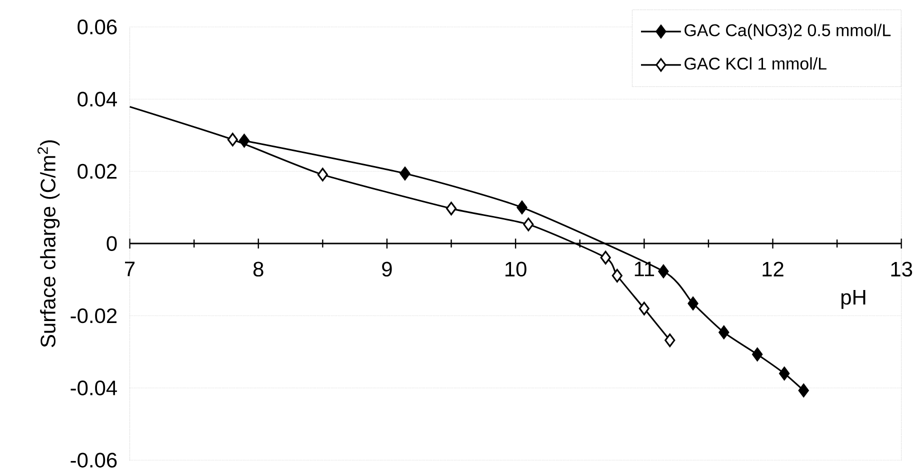 Image resolution: width=920 pixels, height=475 pixels. What do you see at coordinates (130, 269) in the screenshot?
I see `x-tick-label: 7` at bounding box center [130, 269].